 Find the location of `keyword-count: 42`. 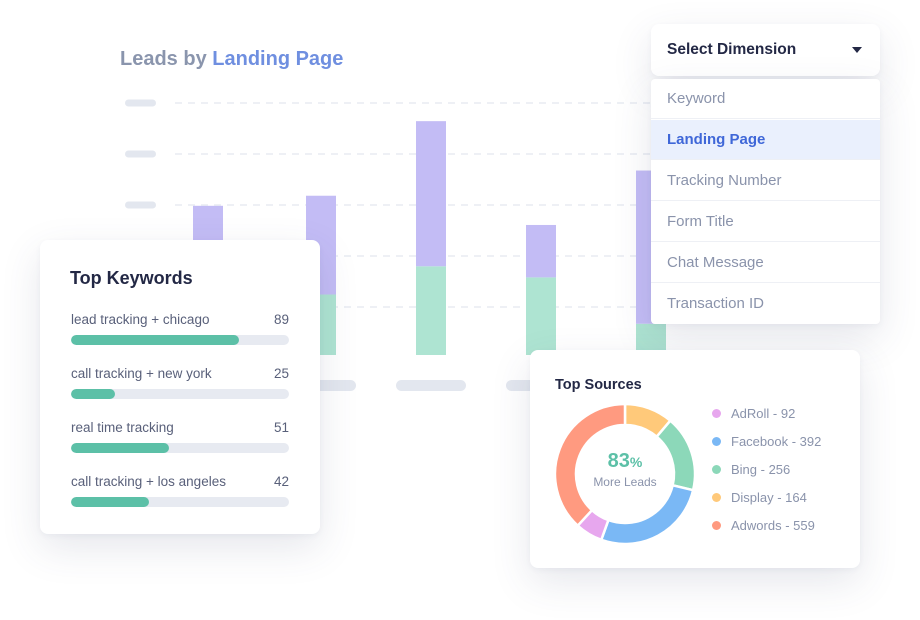

keyword-count: 42 is located at coordinates (281, 481).